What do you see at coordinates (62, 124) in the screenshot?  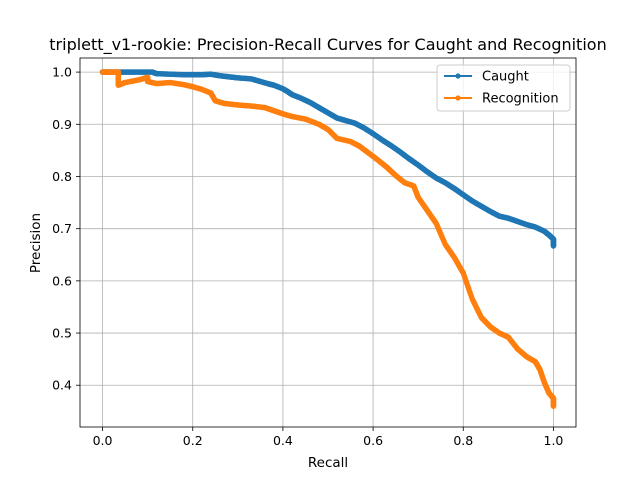 I see `y-tick-label: 0.9` at bounding box center [62, 124].